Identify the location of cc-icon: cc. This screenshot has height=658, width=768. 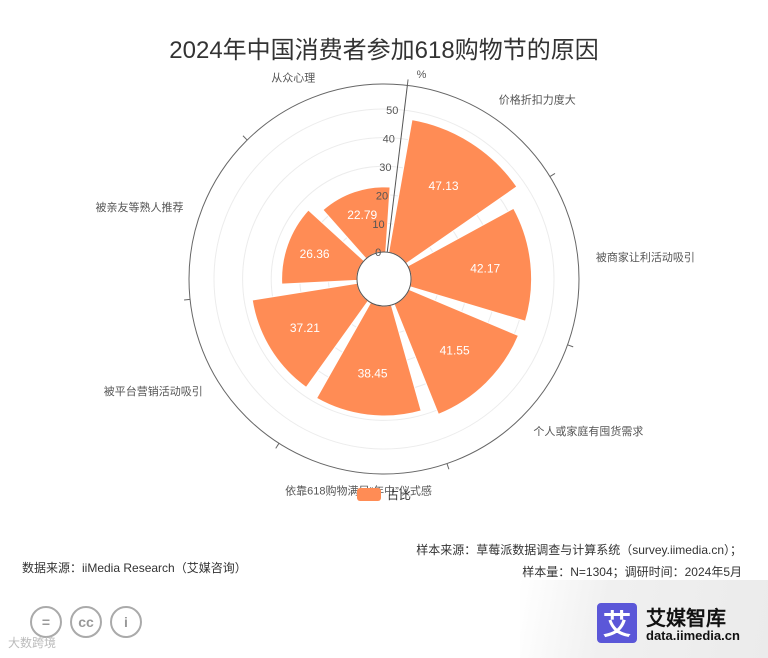
(86, 622).